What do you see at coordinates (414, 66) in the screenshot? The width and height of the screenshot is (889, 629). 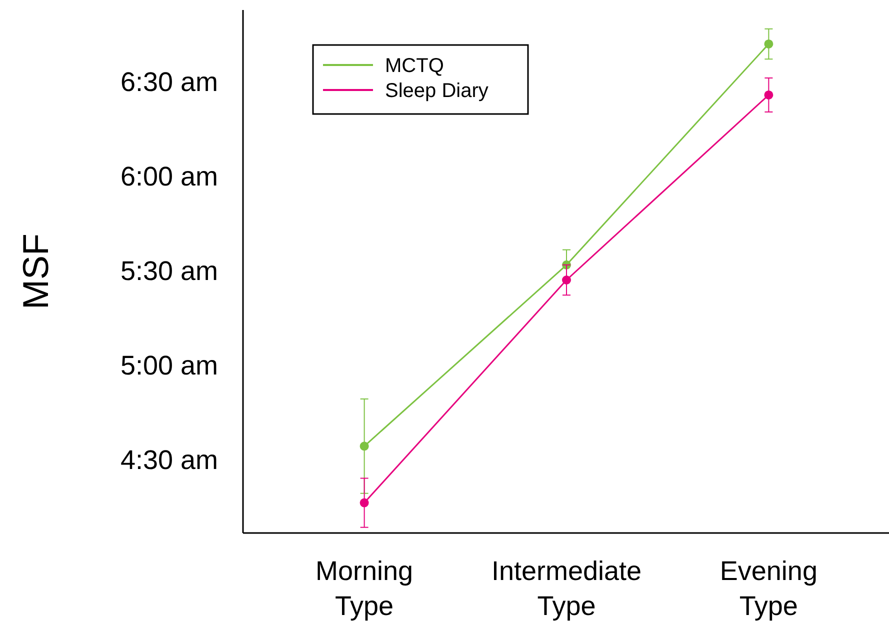 I see `legend-label: MCTQ` at bounding box center [414, 66].